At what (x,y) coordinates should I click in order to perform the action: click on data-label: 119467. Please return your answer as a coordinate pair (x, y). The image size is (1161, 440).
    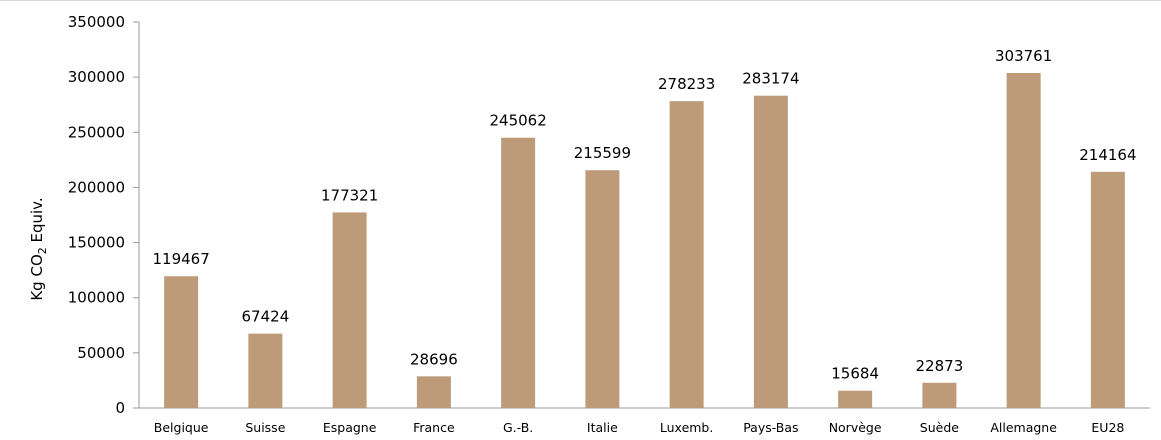
    Looking at the image, I should click on (180, 259).